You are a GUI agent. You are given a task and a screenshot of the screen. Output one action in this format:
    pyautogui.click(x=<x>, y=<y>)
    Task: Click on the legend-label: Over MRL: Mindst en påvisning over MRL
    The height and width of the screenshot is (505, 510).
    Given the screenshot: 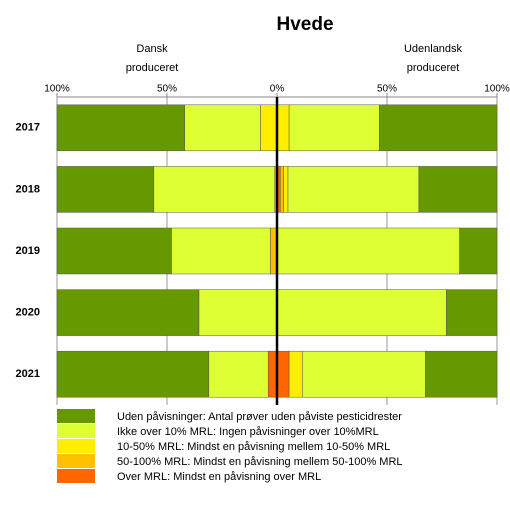 What is the action you would take?
    pyautogui.click(x=219, y=477)
    